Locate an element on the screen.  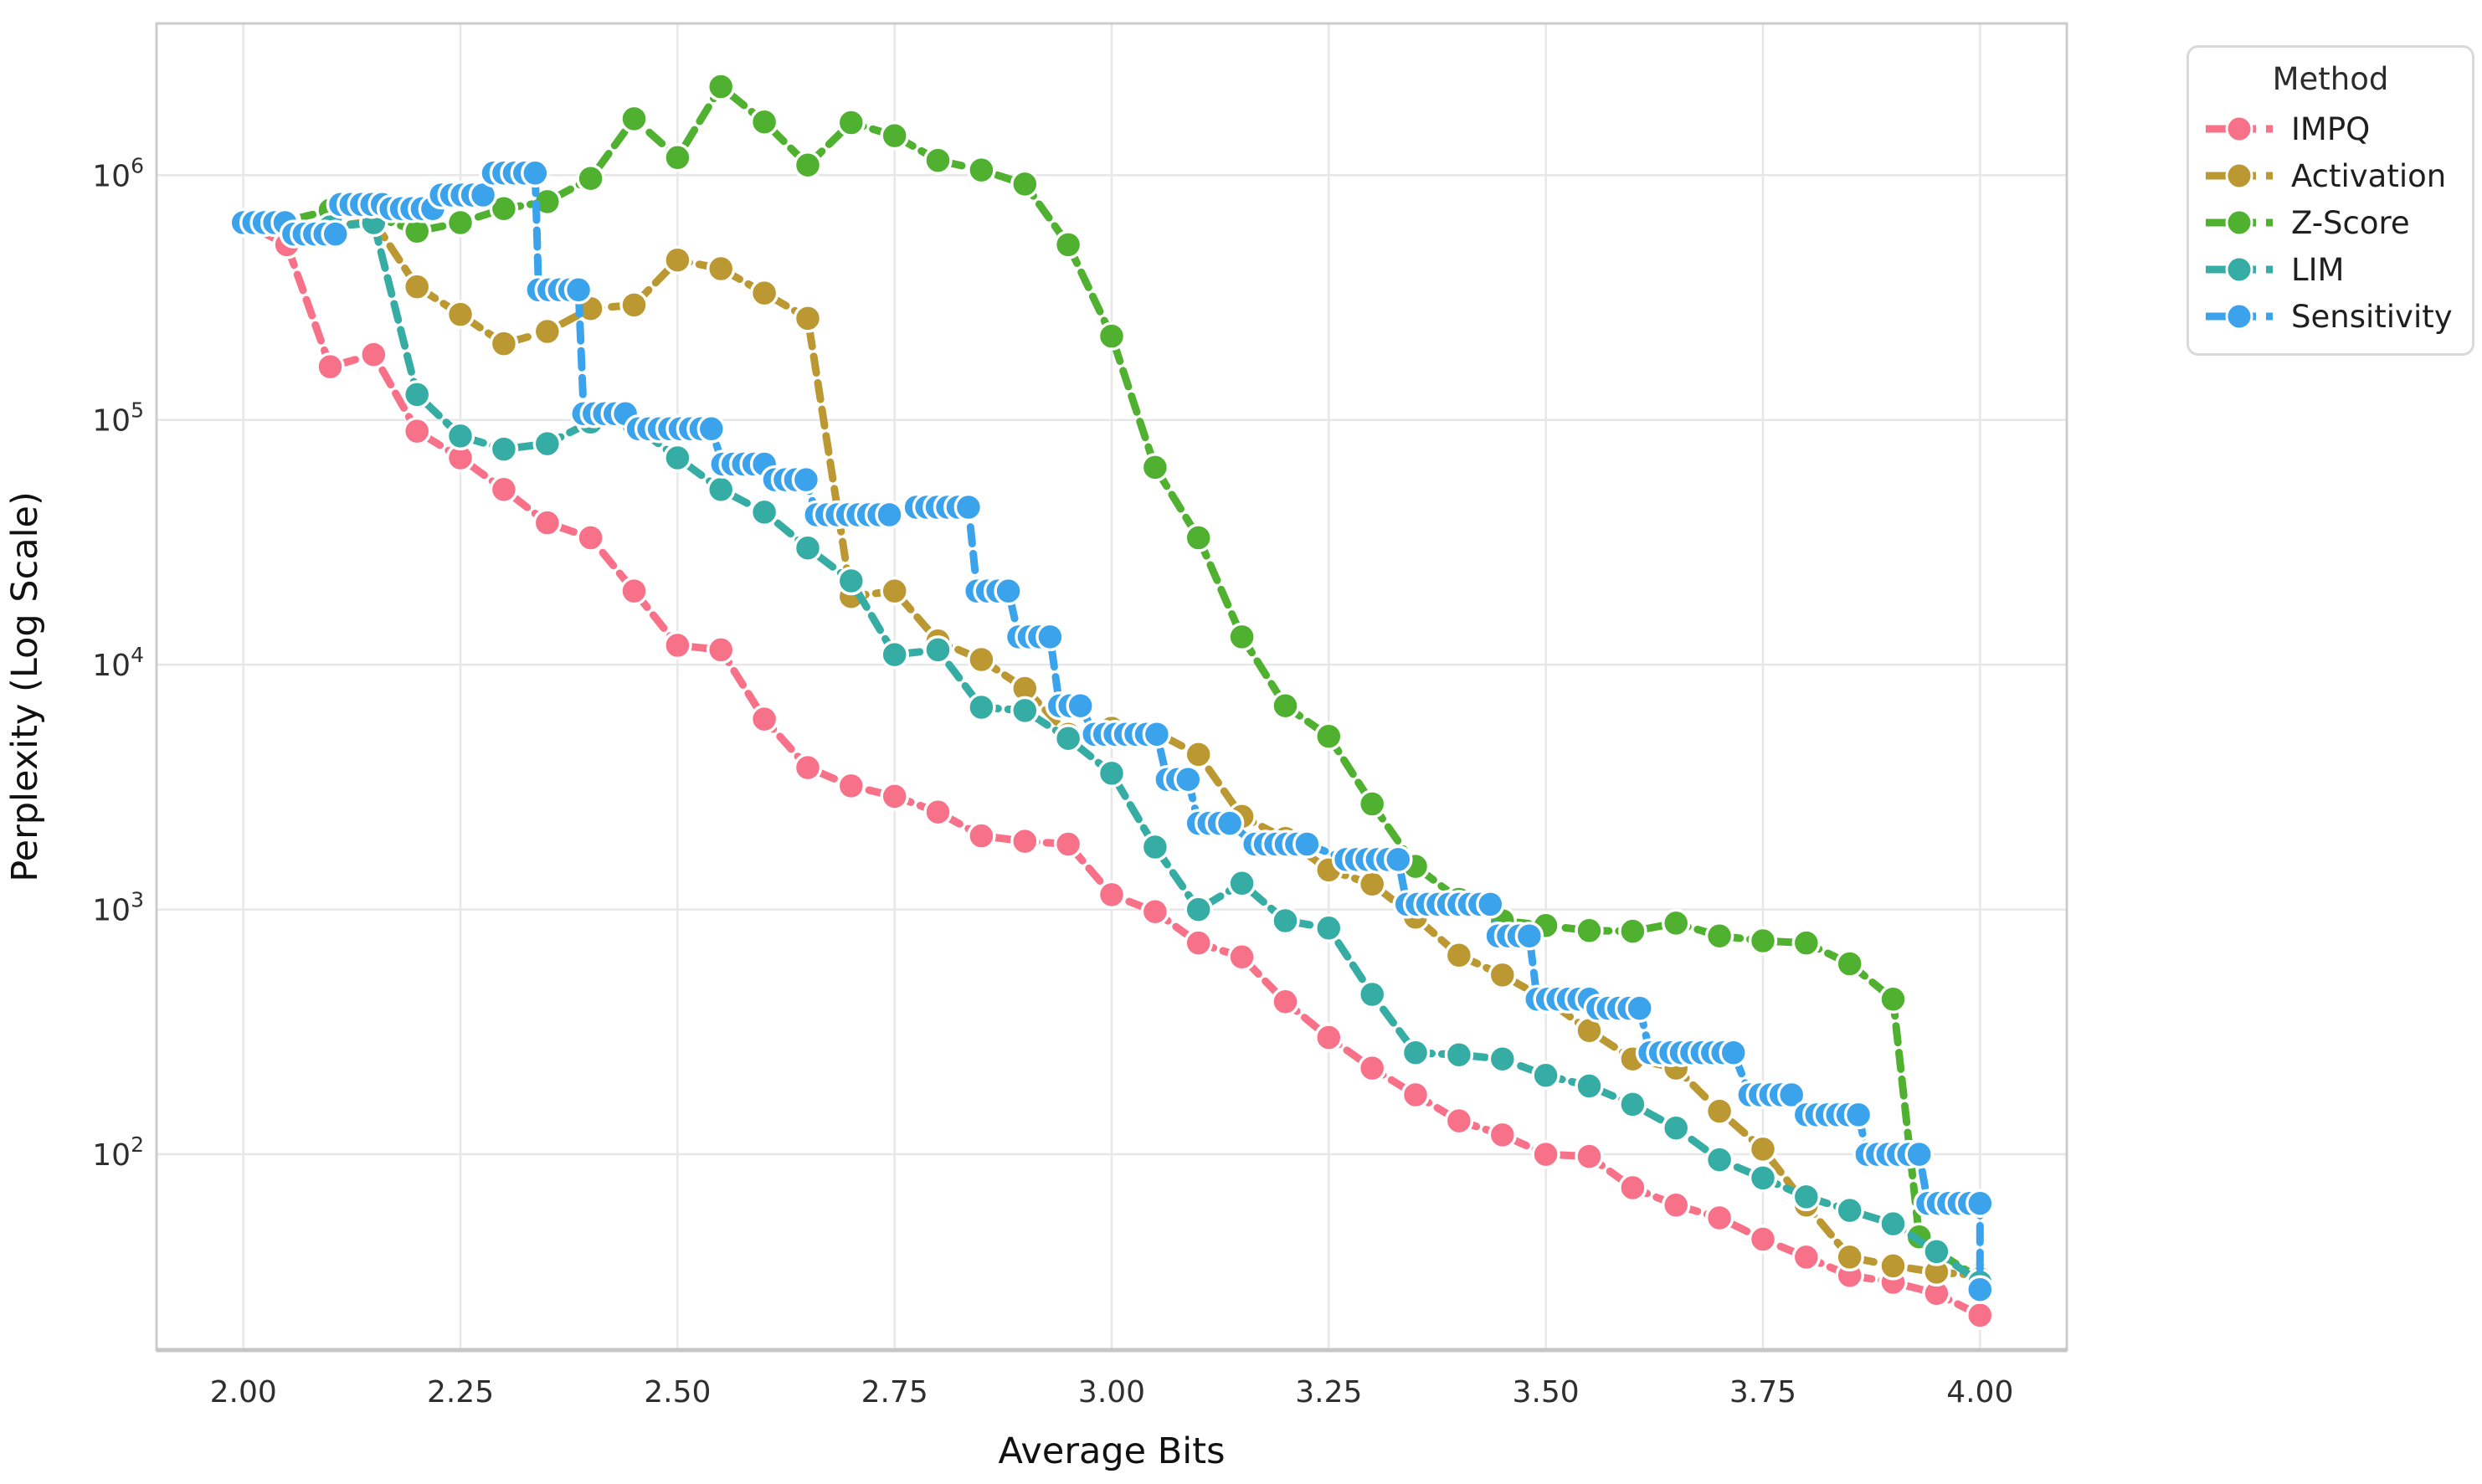
legend-entry-zscore: Z-Score is located at coordinates (2330, 222).